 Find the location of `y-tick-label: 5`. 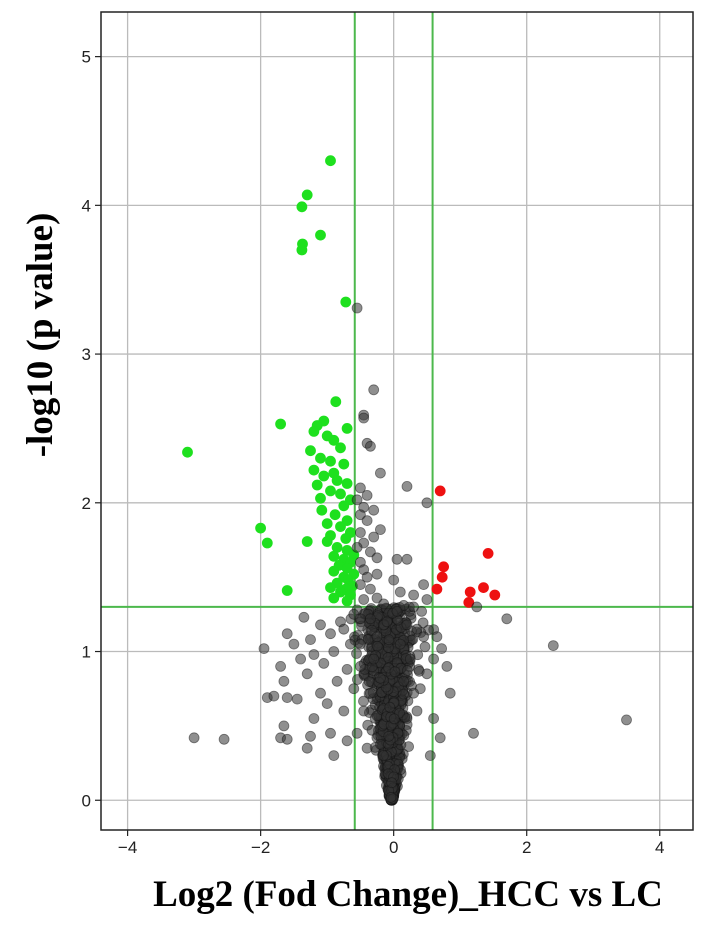

y-tick-label: 5 is located at coordinates (86, 57).